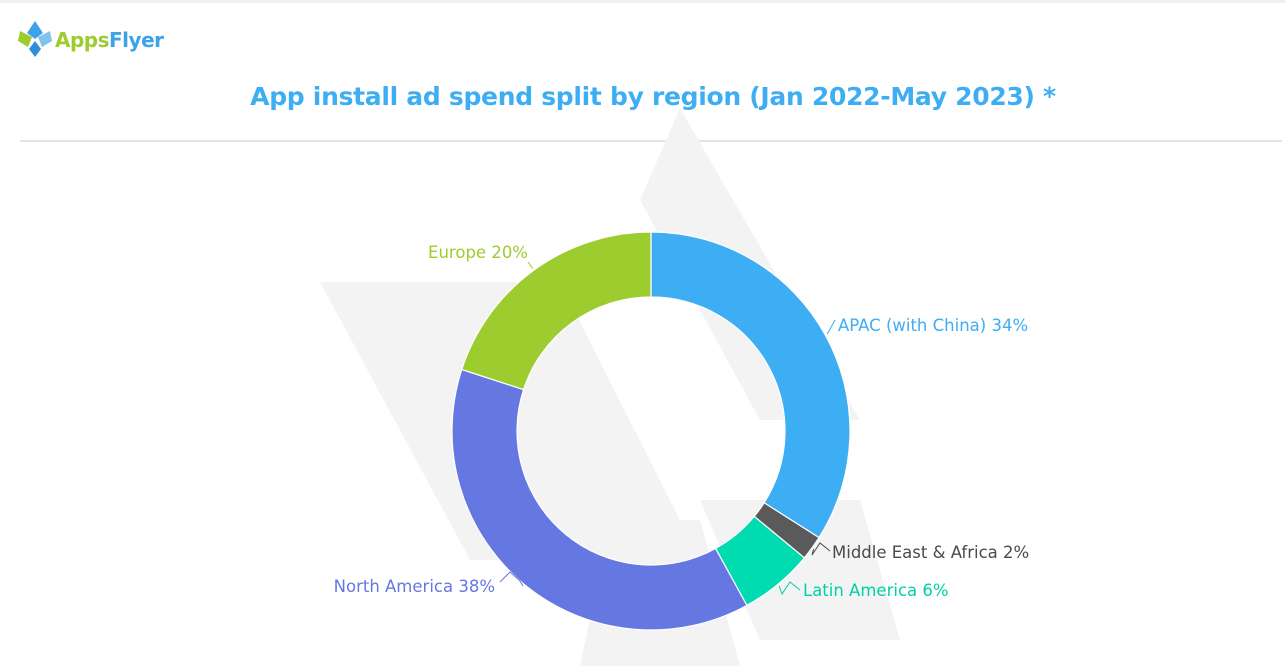 This screenshot has height=666, width=1286. I want to click on slice-label-europe: Europe 20%, so click(478, 252).